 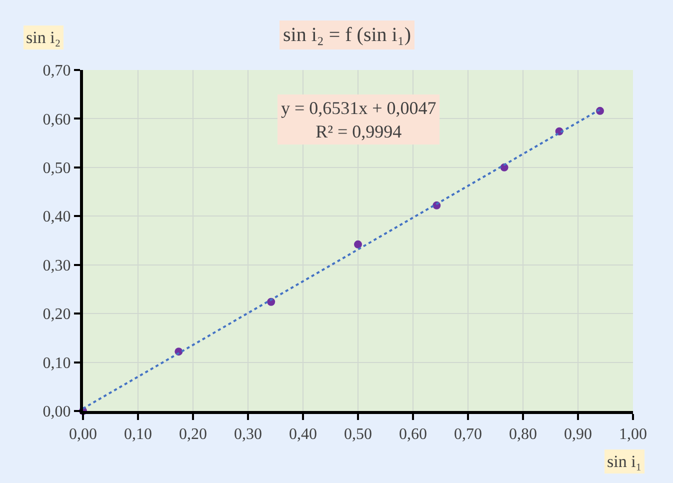 What do you see at coordinates (43, 37) in the screenshot?
I see `y-axis-title: sin i₂` at bounding box center [43, 37].